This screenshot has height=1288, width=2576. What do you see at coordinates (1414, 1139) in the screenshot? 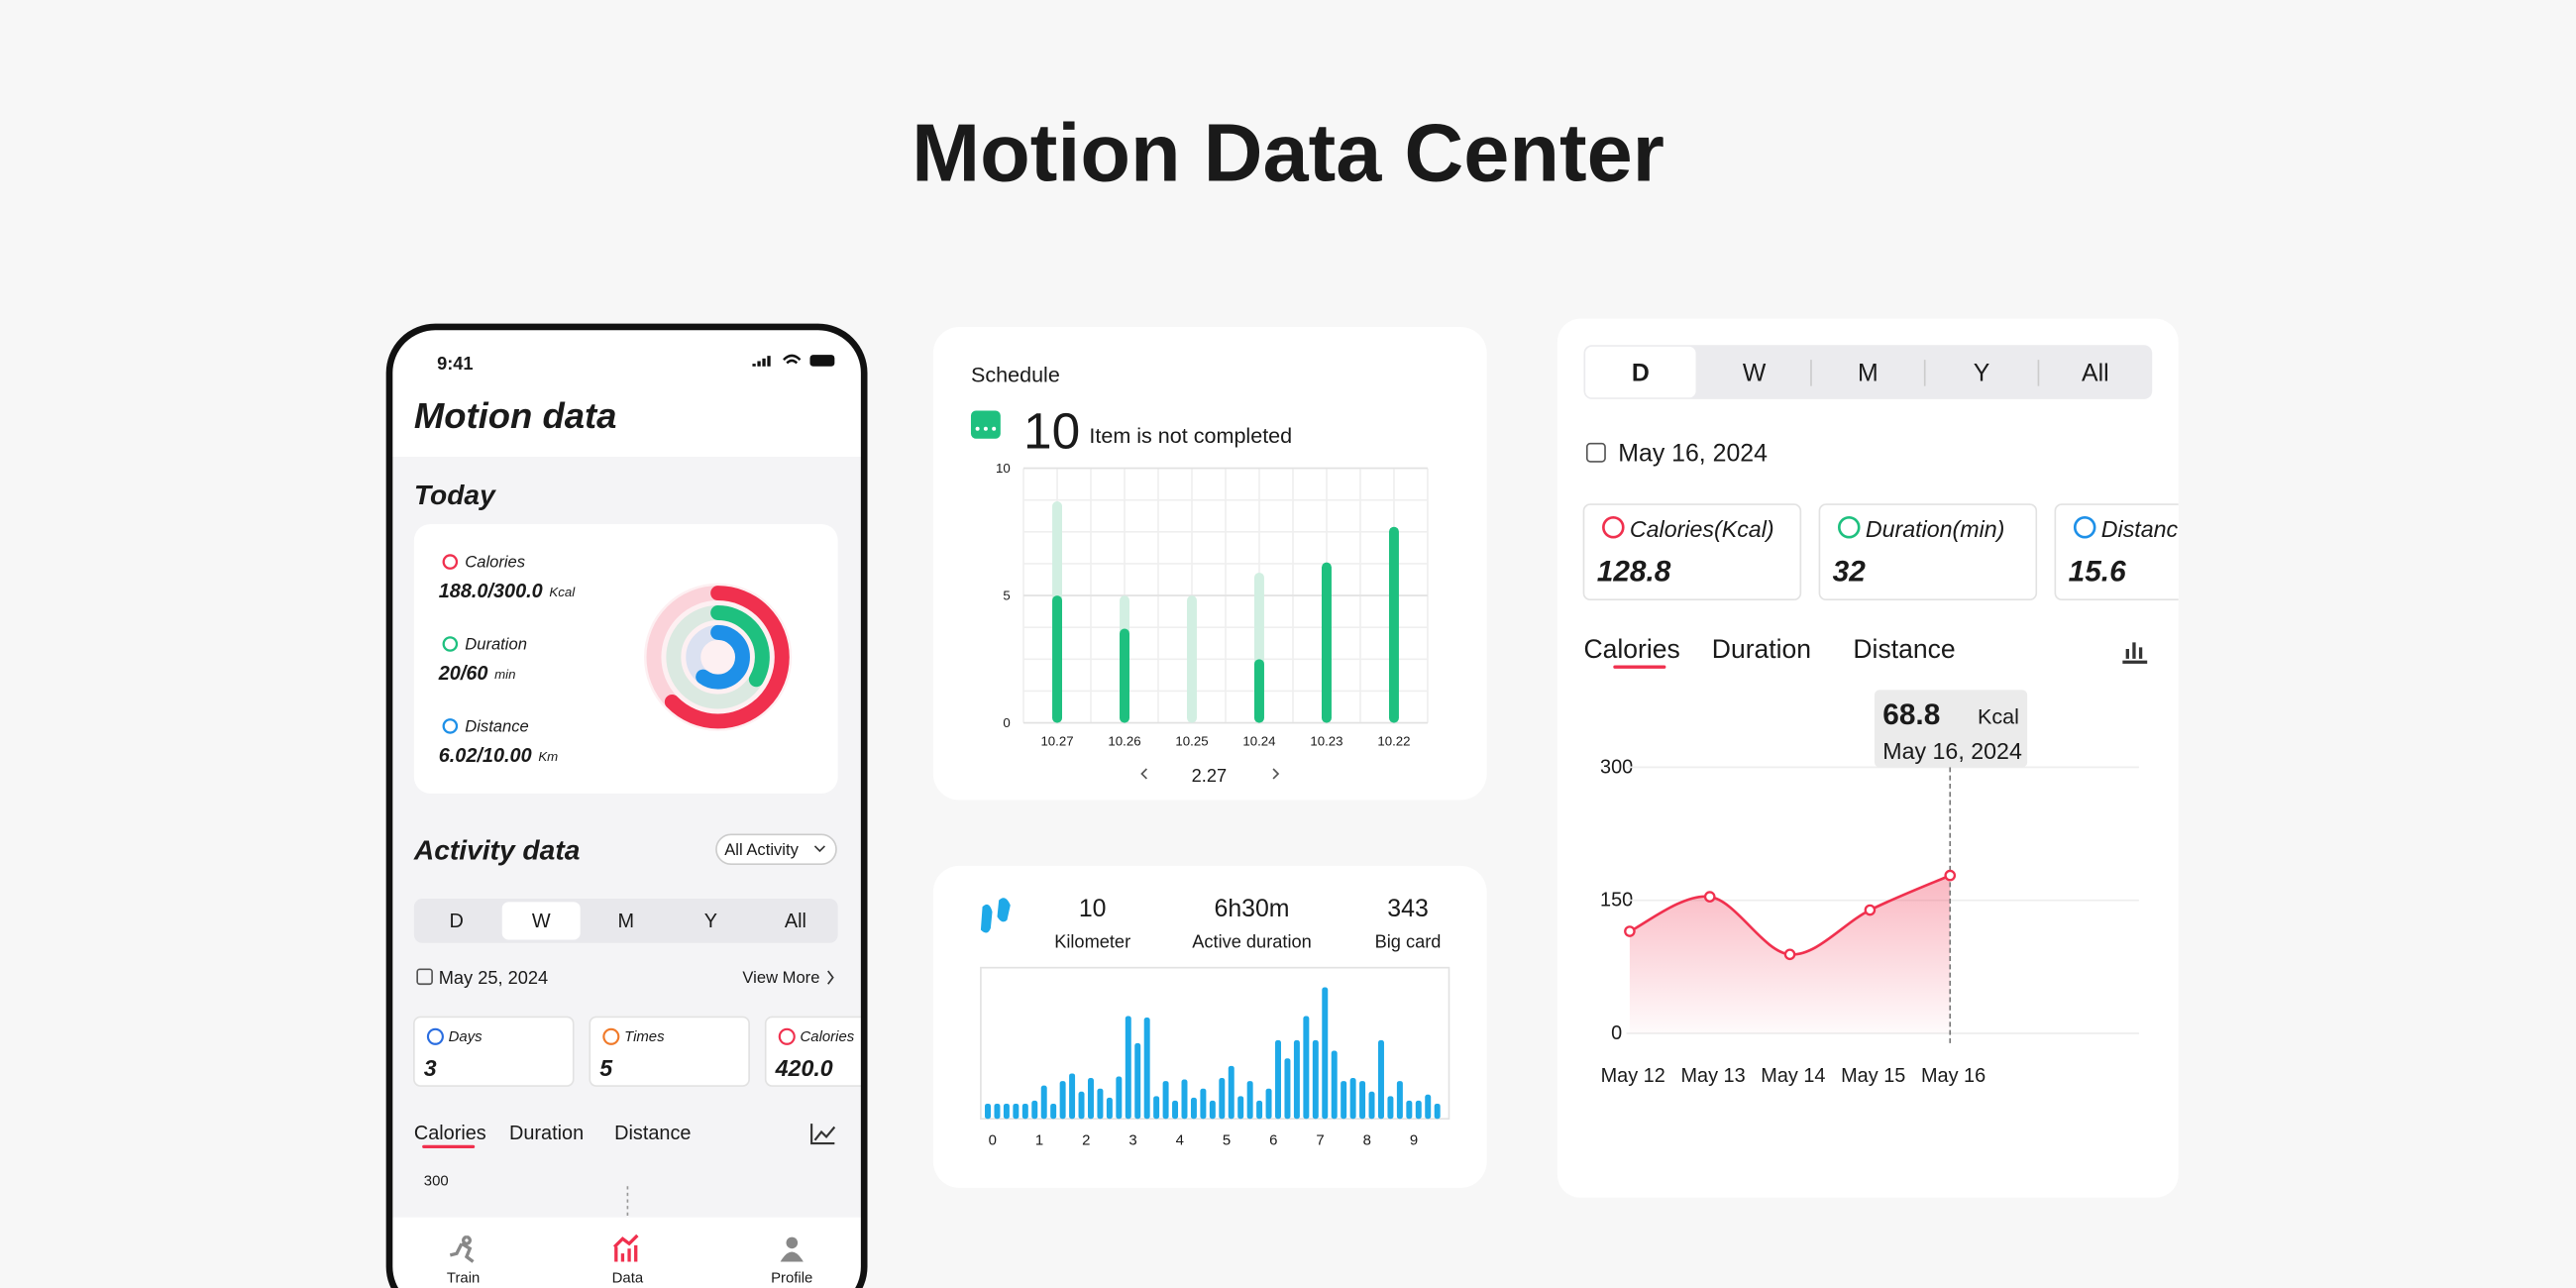
I see `x-tick-label: 9` at bounding box center [1414, 1139].